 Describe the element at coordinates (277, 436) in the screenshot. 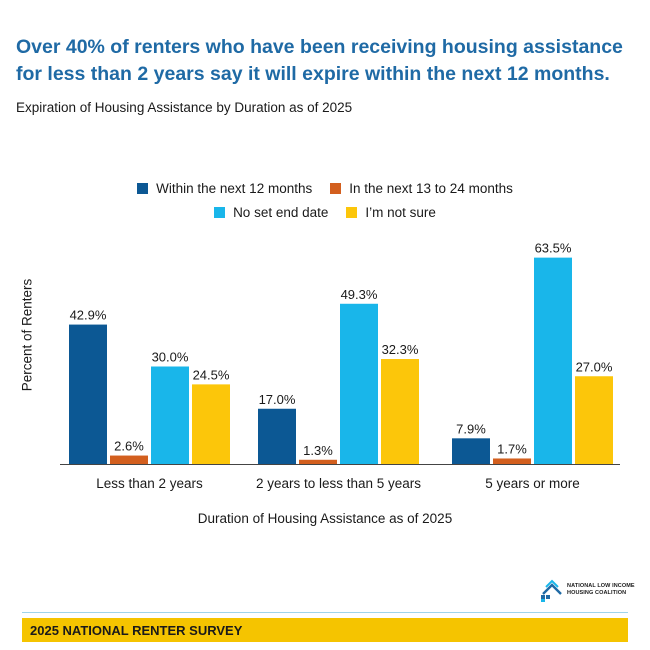

I see `bar-2-to-5-years-within-12-months` at that location.